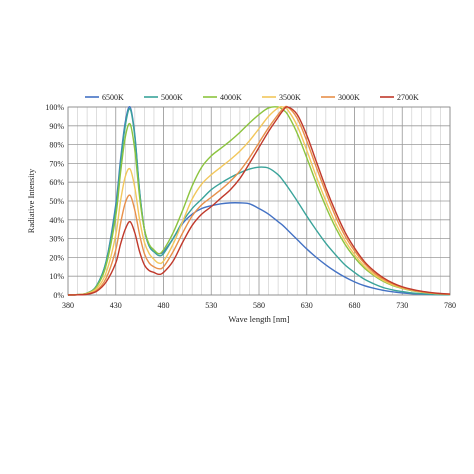 The width and height of the screenshot is (474, 474). Describe the element at coordinates (307, 305) in the screenshot. I see `x-tick-label: 630` at that location.